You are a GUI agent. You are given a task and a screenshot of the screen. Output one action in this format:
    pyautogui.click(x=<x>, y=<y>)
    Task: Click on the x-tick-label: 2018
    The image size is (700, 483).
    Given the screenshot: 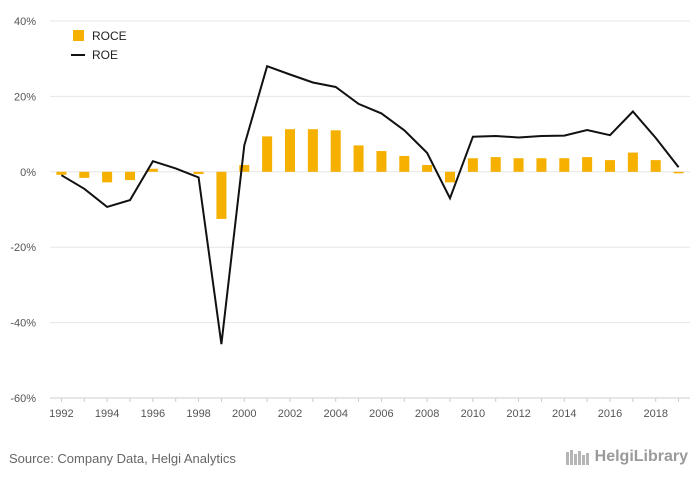 What is the action you would take?
    pyautogui.click(x=655, y=414)
    